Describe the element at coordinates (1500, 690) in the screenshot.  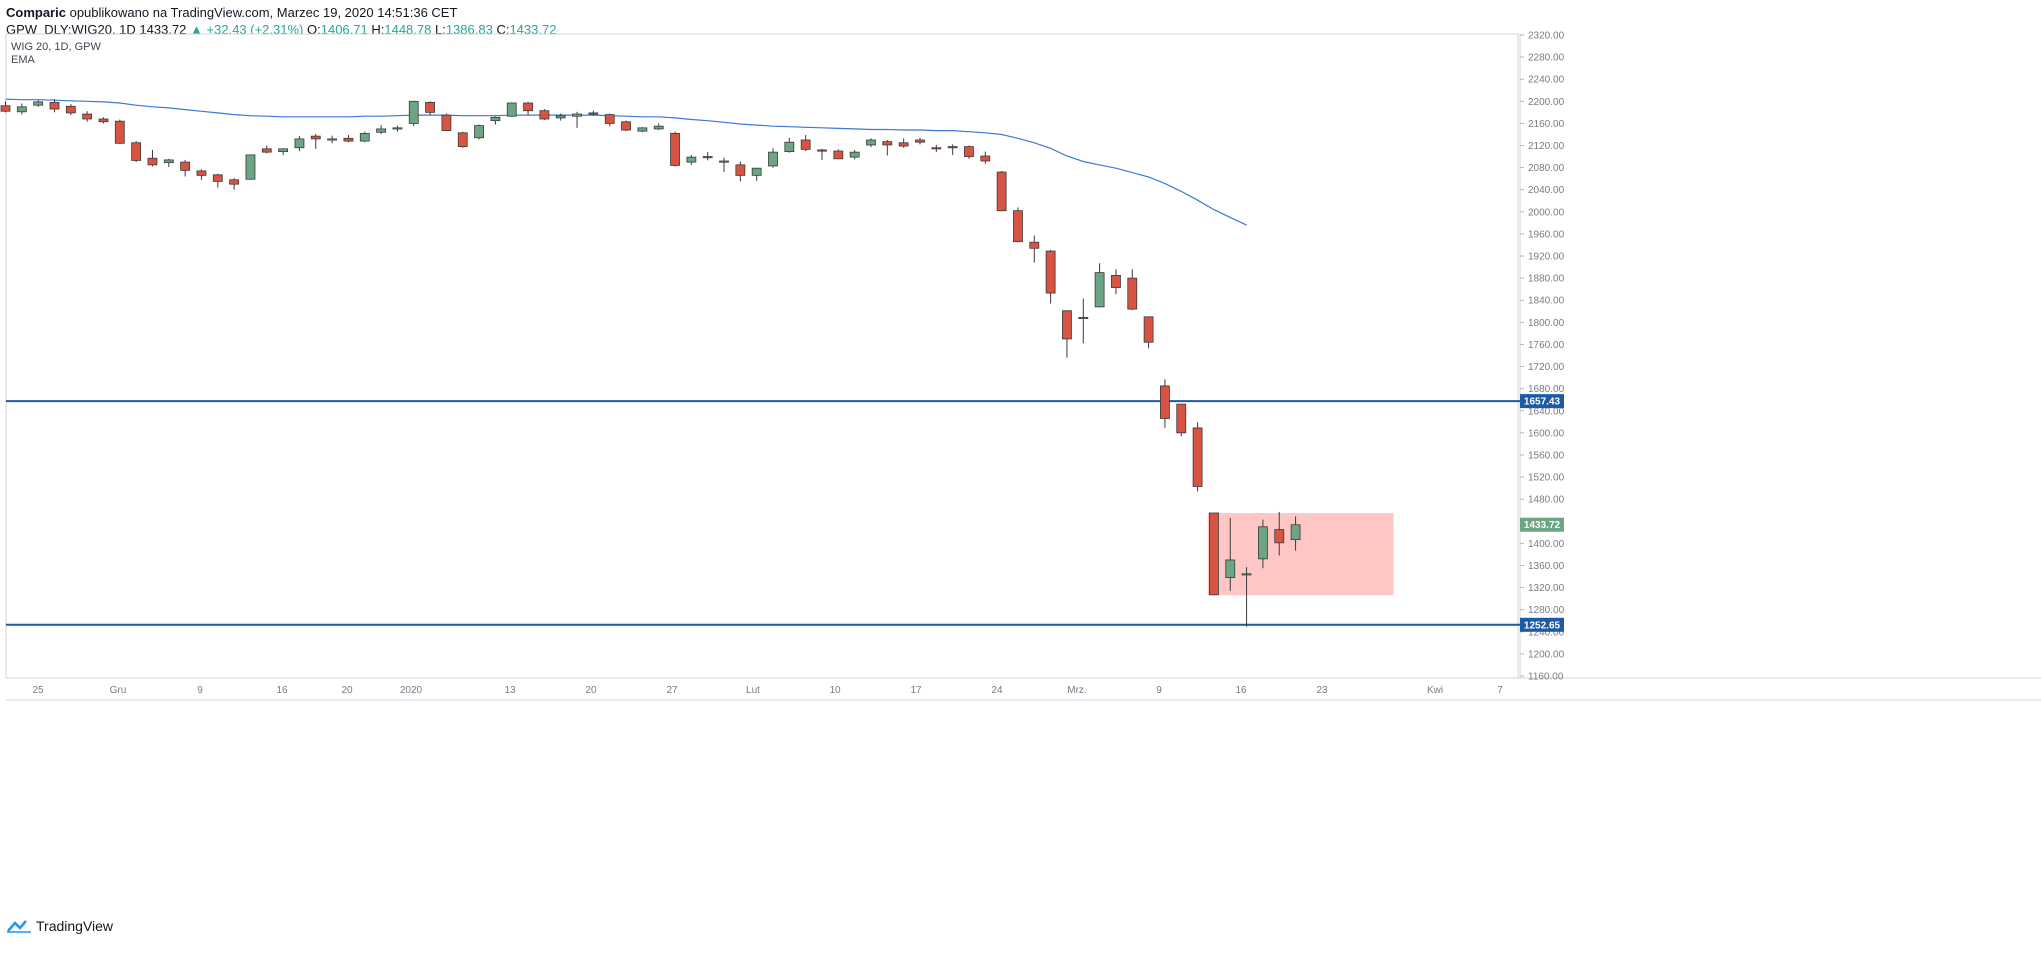
I see `x-tick-label: 7` at that location.